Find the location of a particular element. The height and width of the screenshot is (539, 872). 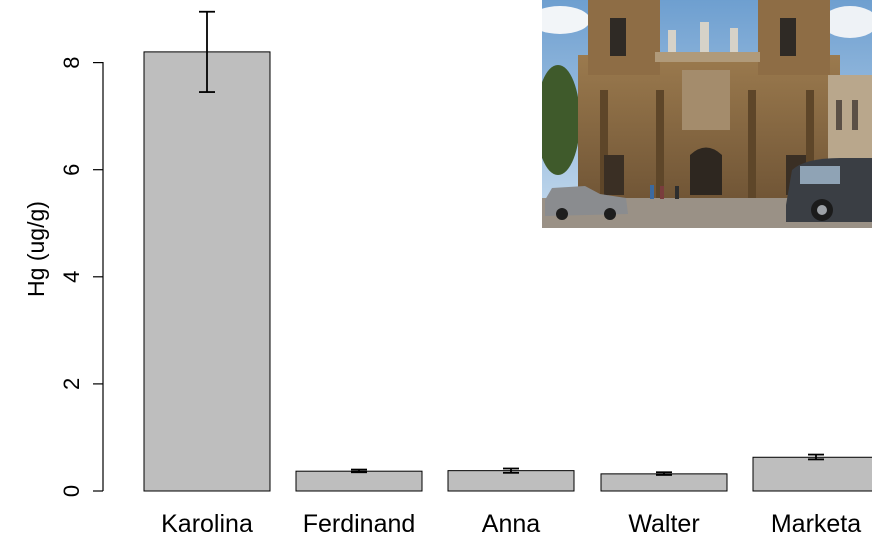

y-tick-label: 6 is located at coordinates (71, 170).